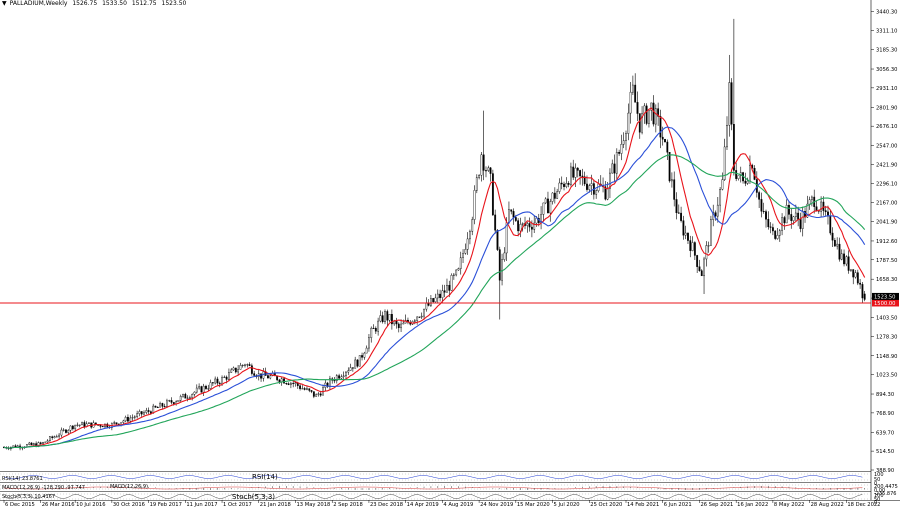 The height and width of the screenshot is (510, 900). I want to click on y-tick-label: 1278.30, so click(886, 337).